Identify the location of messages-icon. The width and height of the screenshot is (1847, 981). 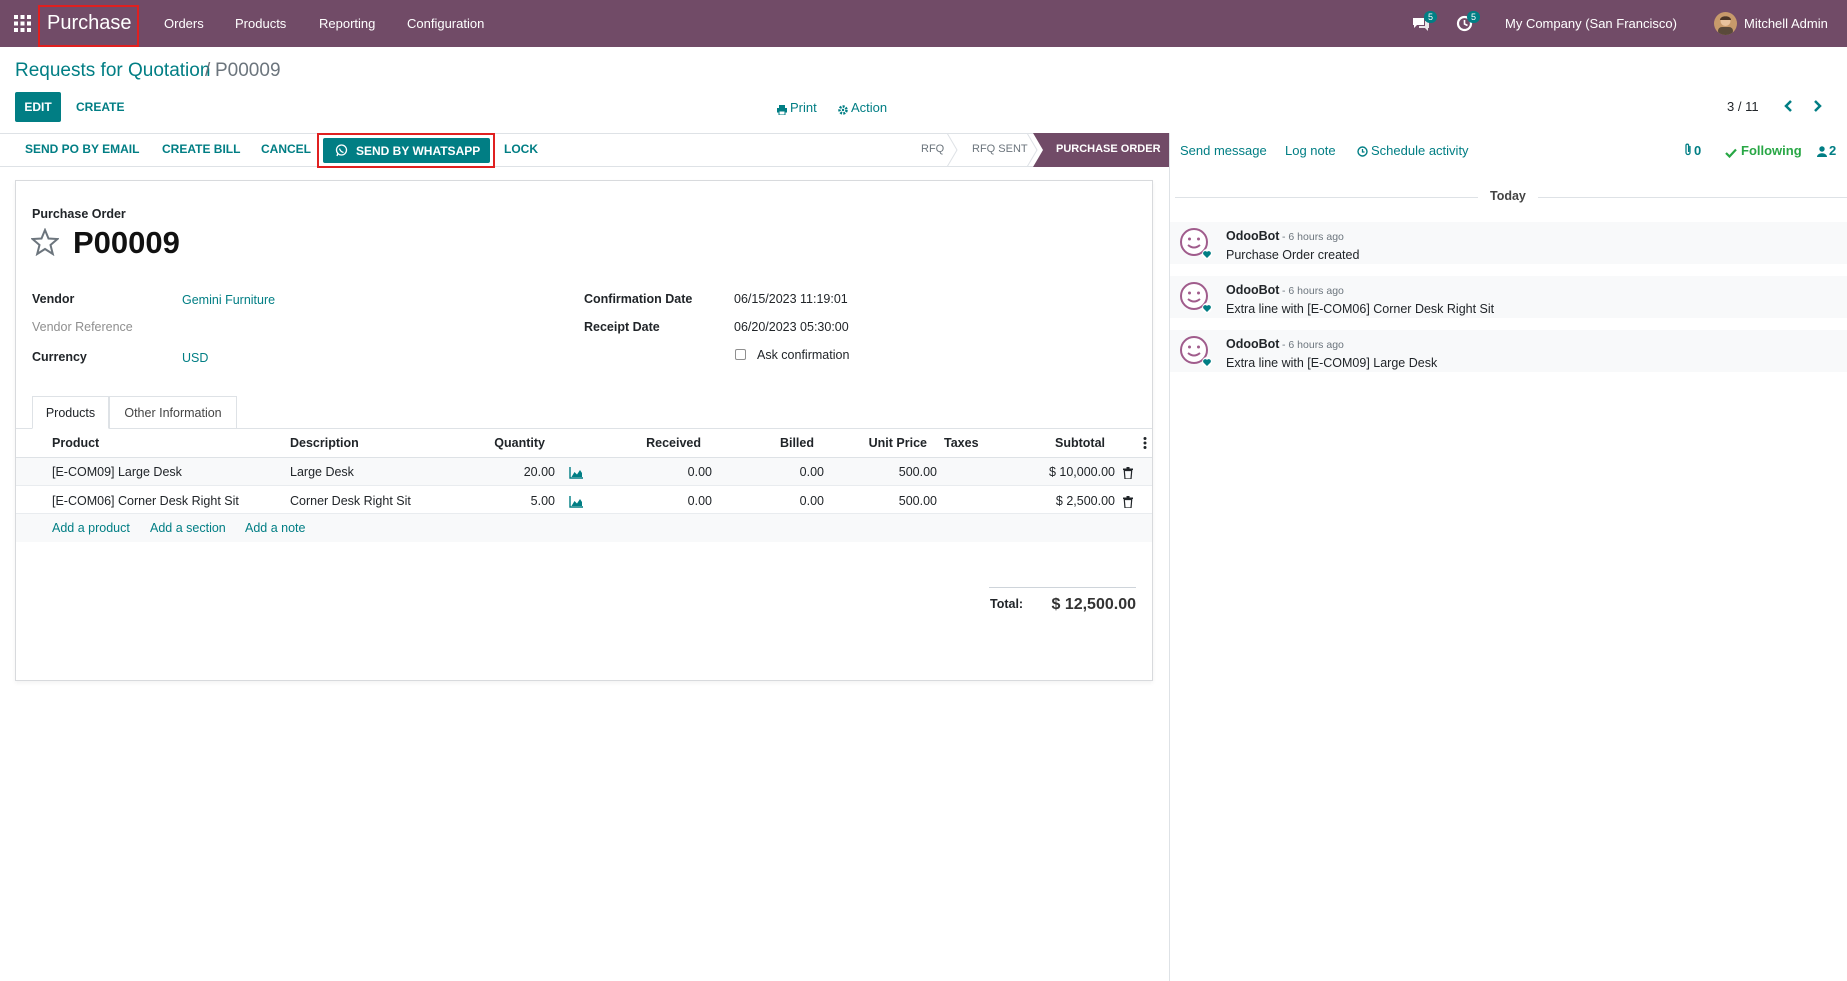
(1421, 24).